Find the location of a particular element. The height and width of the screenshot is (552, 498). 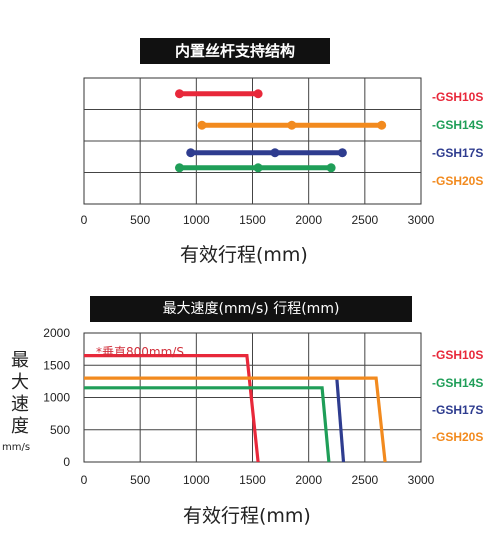

bottom-x-tick-label: 1500 is located at coordinates (252, 480).